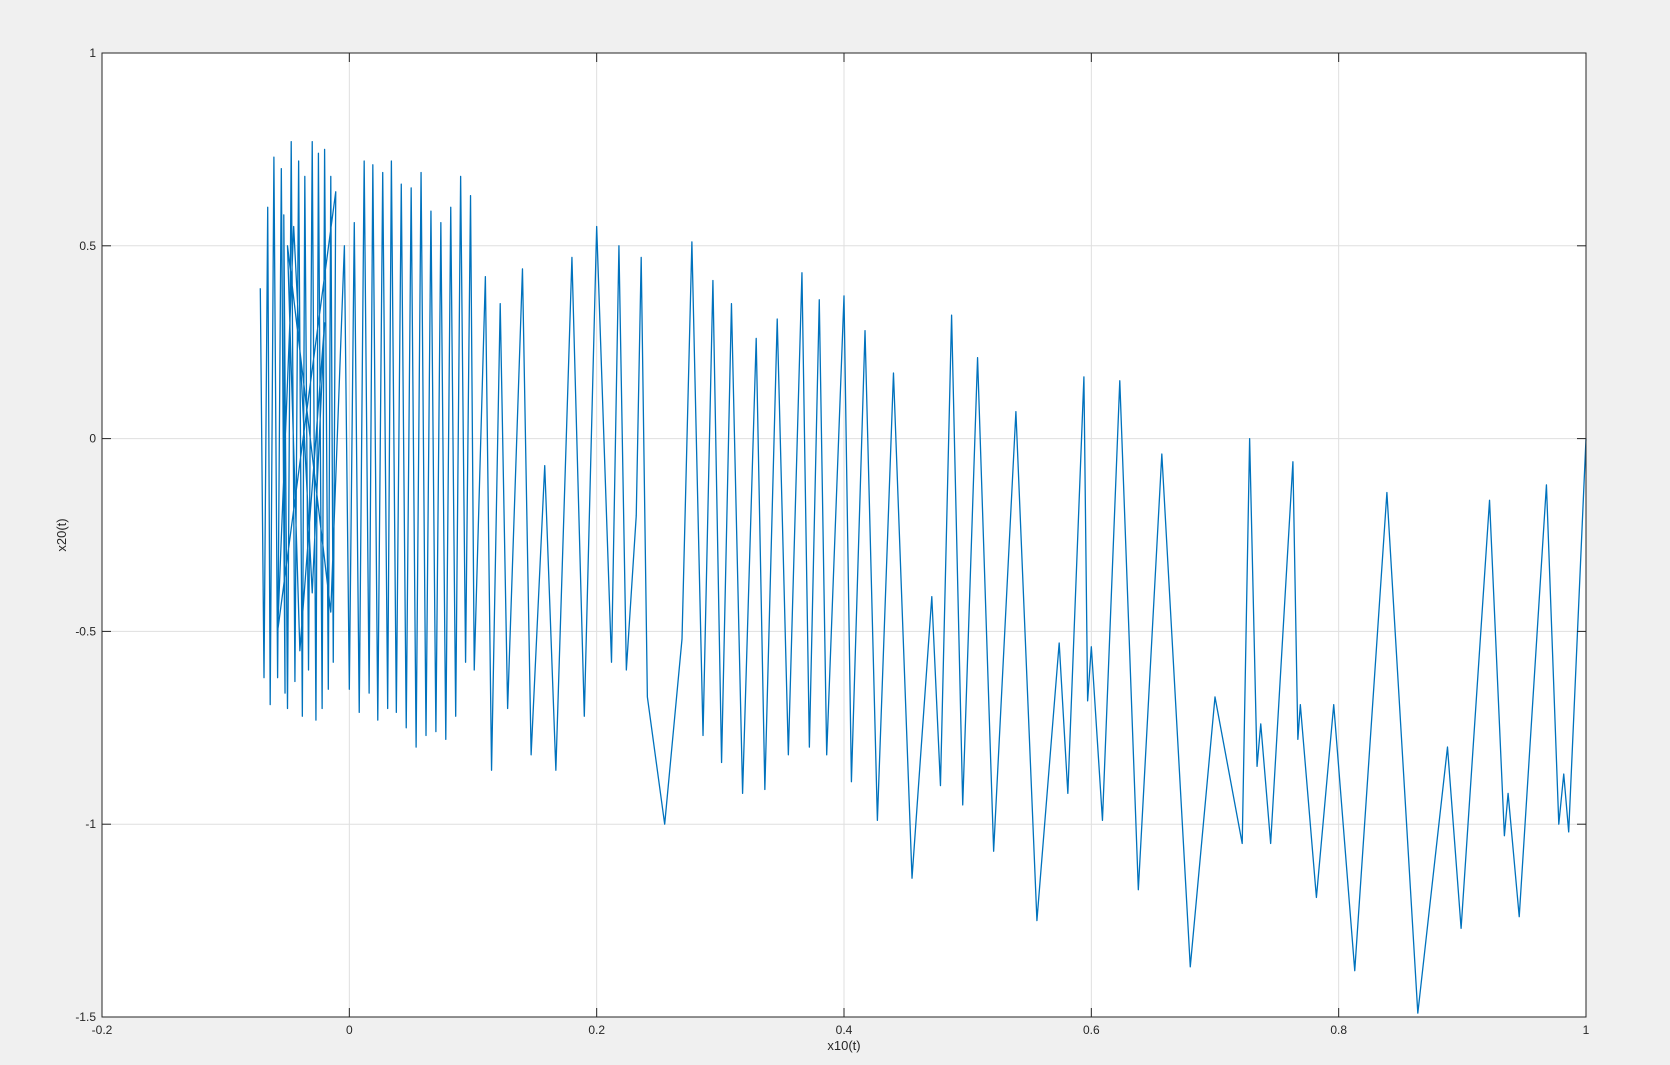 Image resolution: width=1670 pixels, height=1065 pixels. What do you see at coordinates (844, 1030) in the screenshot?
I see `x-tick-label: 0.4` at bounding box center [844, 1030].